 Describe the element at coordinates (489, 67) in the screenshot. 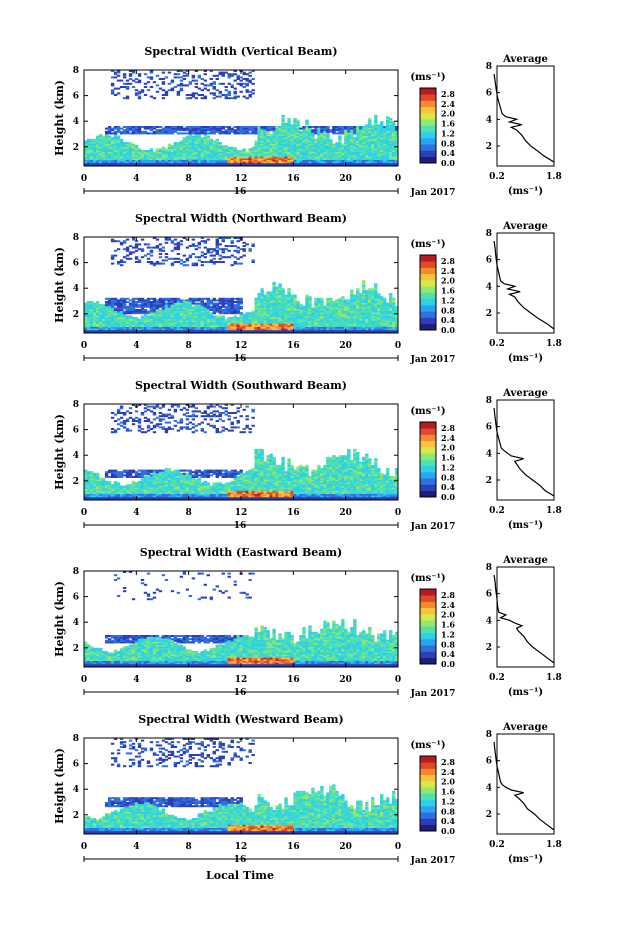

I see `profile-y-tick-label: 8` at that location.